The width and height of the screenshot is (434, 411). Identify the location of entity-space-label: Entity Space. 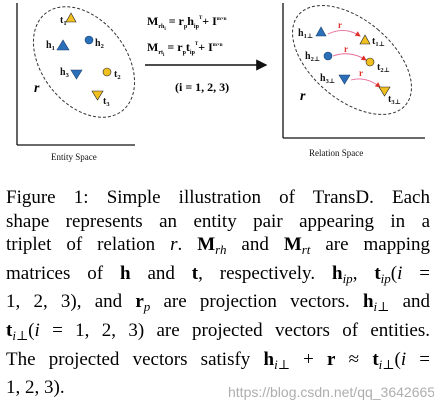
(74, 157).